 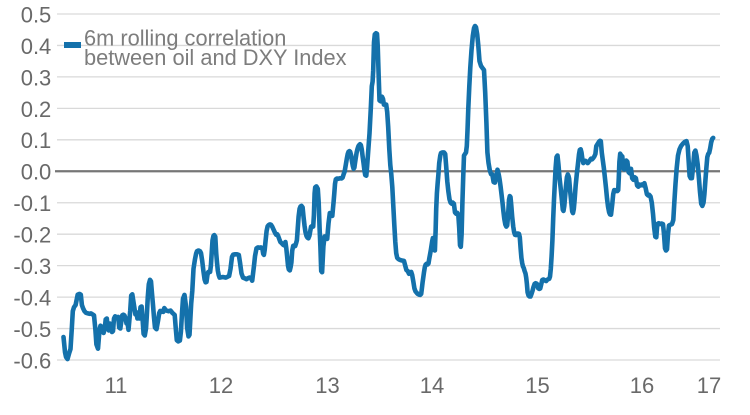 I want to click on svg-text: -0.5, so click(x=32, y=329).